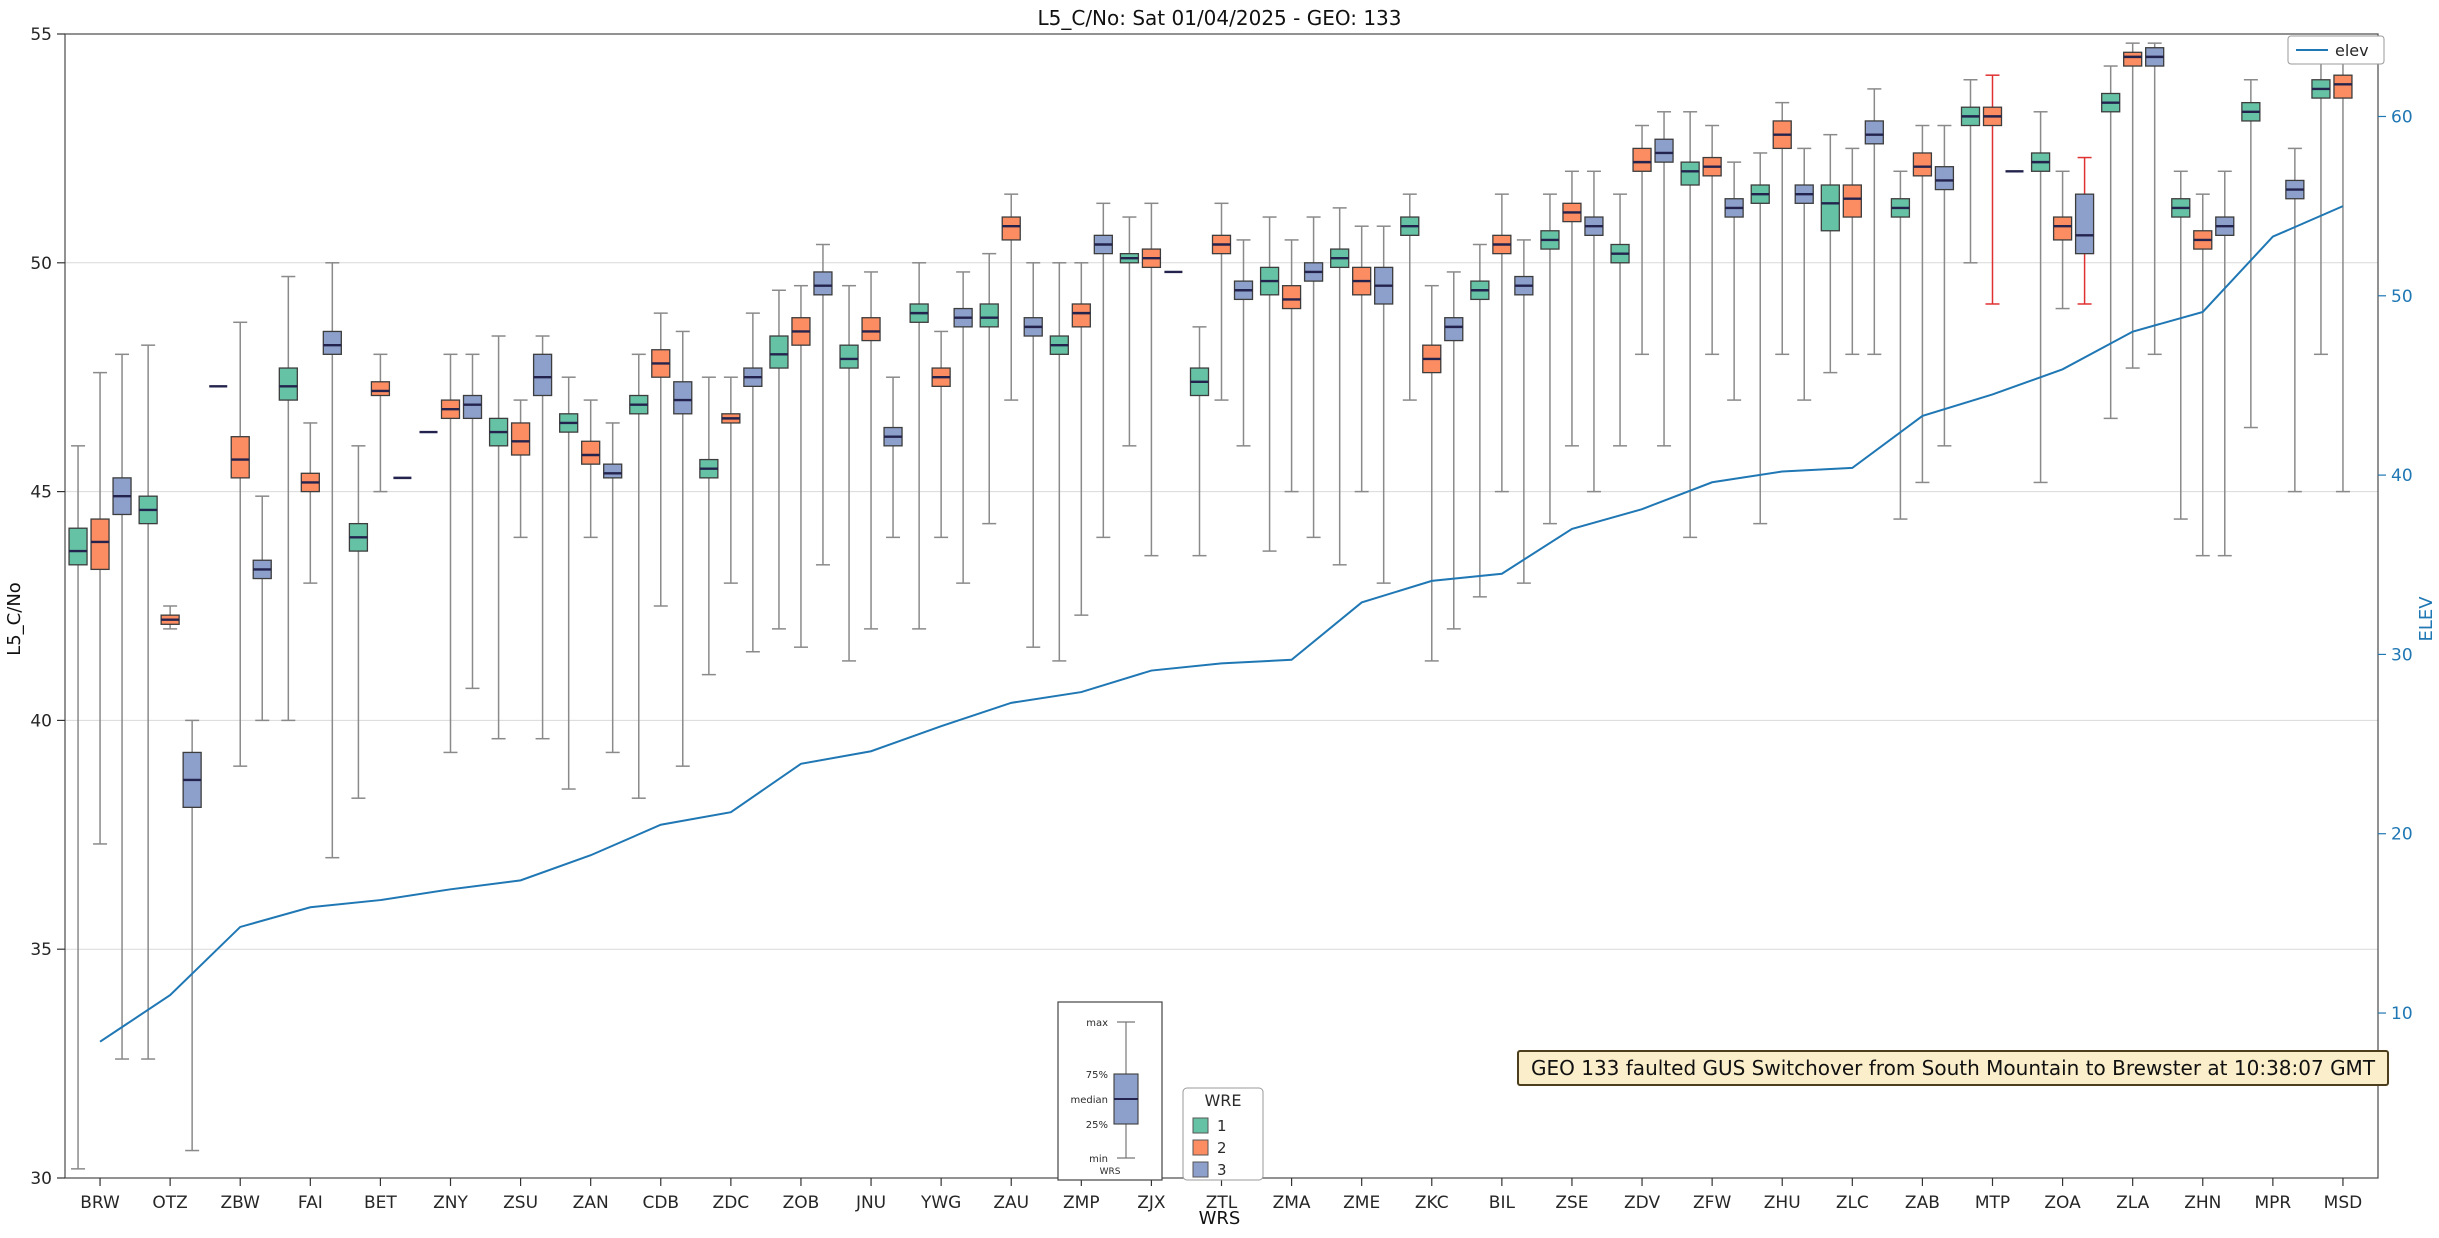  Describe the element at coordinates (731, 480) in the screenshot. I see `box-ZDC-wre2` at that location.